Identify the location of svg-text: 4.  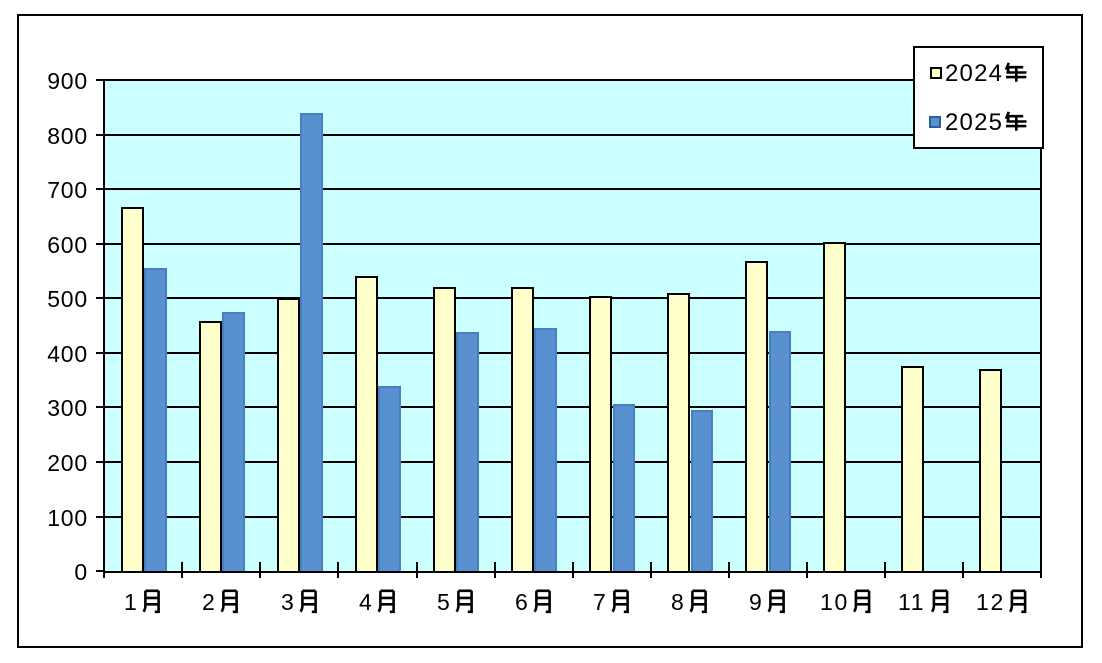
(365, 602).